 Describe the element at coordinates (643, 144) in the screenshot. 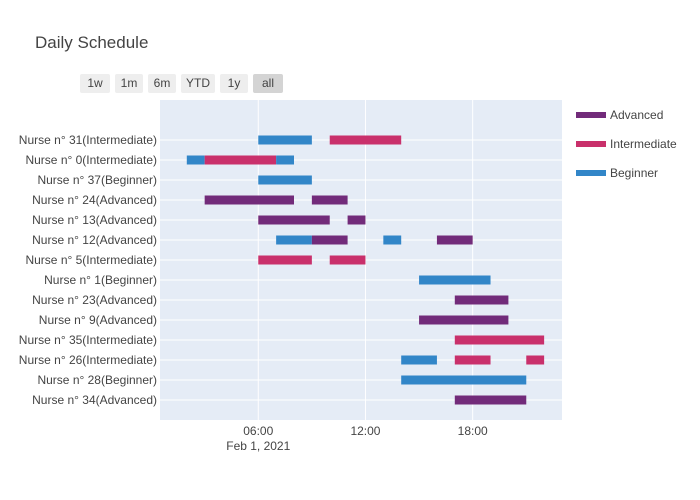

I see `legend-label: Intermediate` at that location.